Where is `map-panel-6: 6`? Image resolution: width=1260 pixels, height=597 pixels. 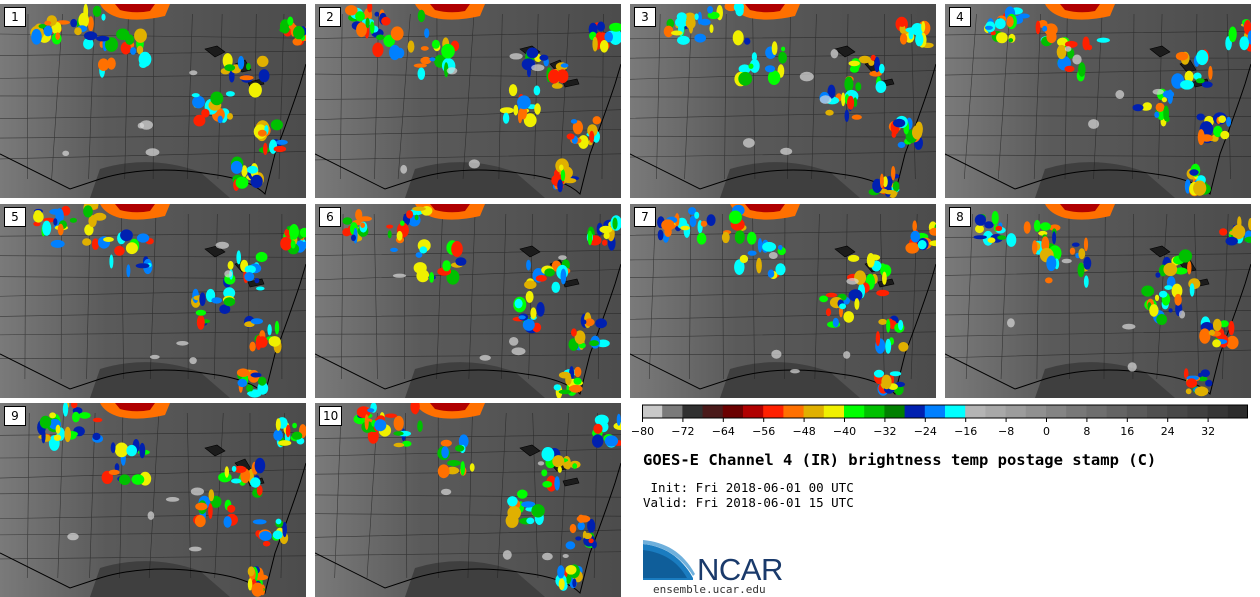 map-panel-6: 6 is located at coordinates (468, 301).